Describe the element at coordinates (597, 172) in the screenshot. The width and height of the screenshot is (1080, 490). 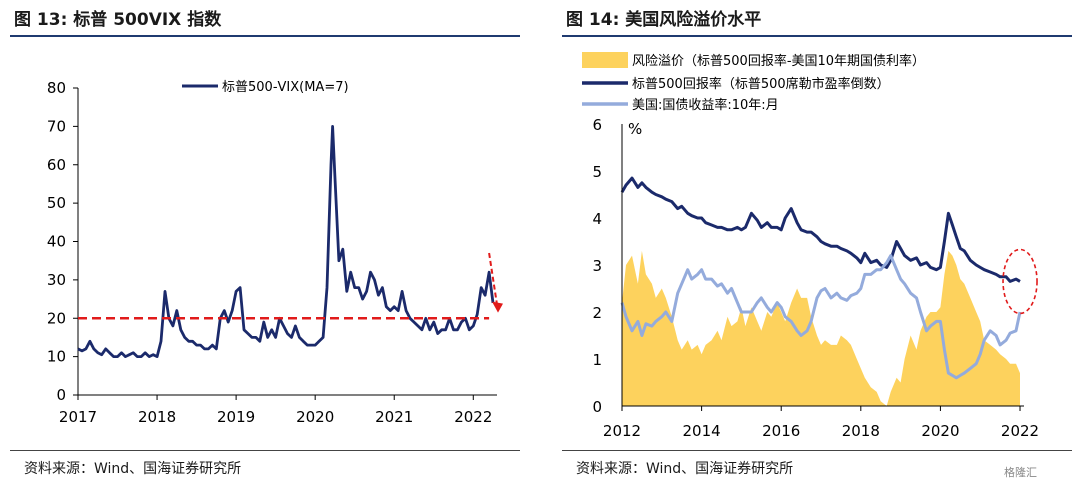
I see `y-tick-label: 5` at that location.